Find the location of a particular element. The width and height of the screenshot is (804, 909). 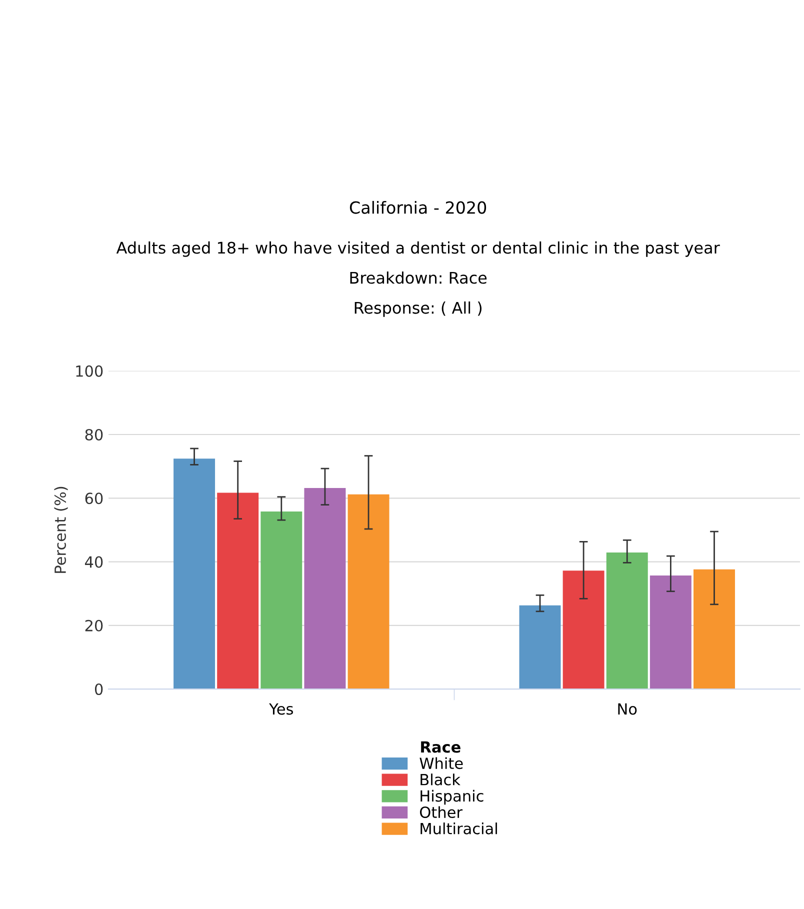

legend-label: Multiracial is located at coordinates (458, 828).